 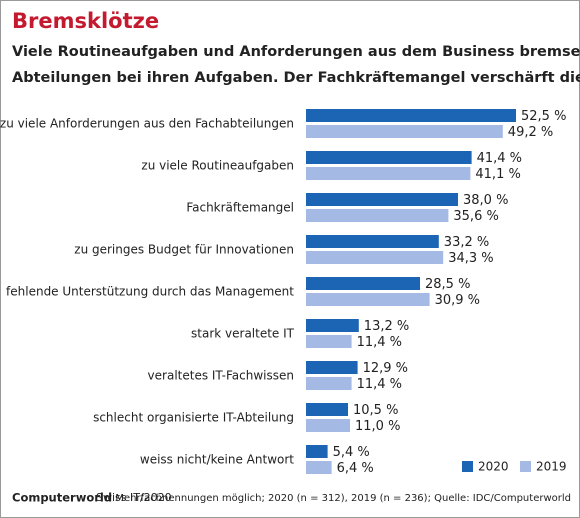 I want to click on brand: Computerworld, so click(x=62, y=498).